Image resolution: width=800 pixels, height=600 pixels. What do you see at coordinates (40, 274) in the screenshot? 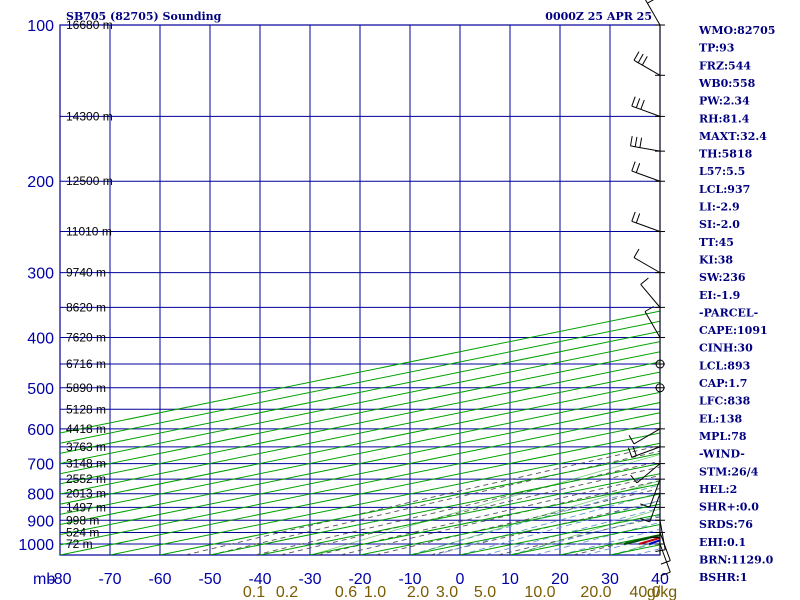
I see `pressure-tick-label: 300` at bounding box center [40, 274].